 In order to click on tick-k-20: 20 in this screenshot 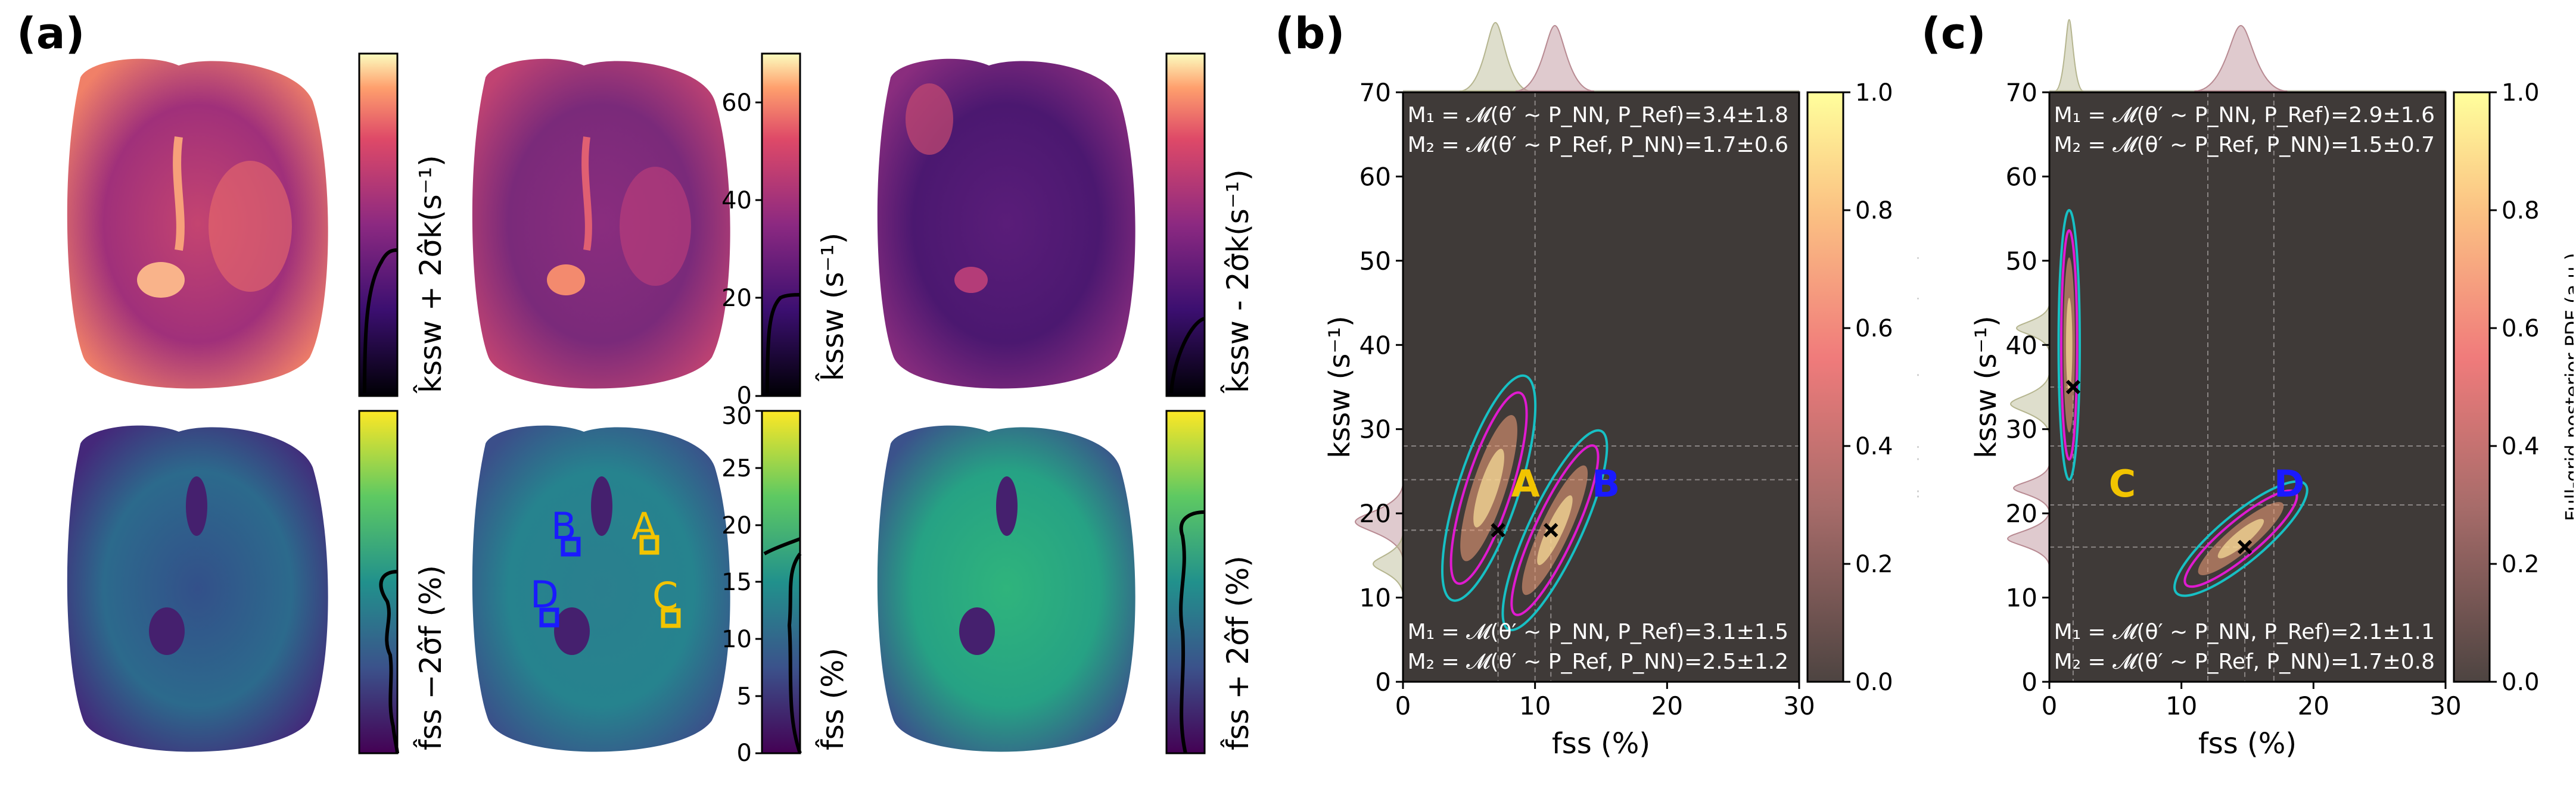, I will do `click(736, 298)`.